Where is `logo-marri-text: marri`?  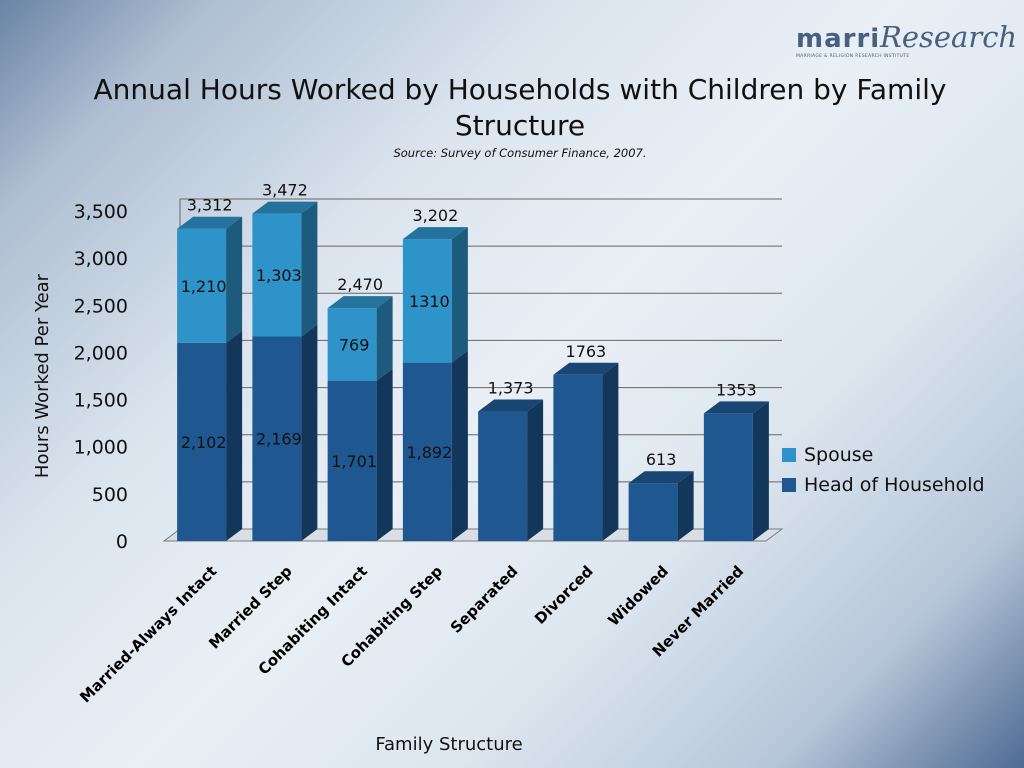
logo-marri-text: marri is located at coordinates (838, 39).